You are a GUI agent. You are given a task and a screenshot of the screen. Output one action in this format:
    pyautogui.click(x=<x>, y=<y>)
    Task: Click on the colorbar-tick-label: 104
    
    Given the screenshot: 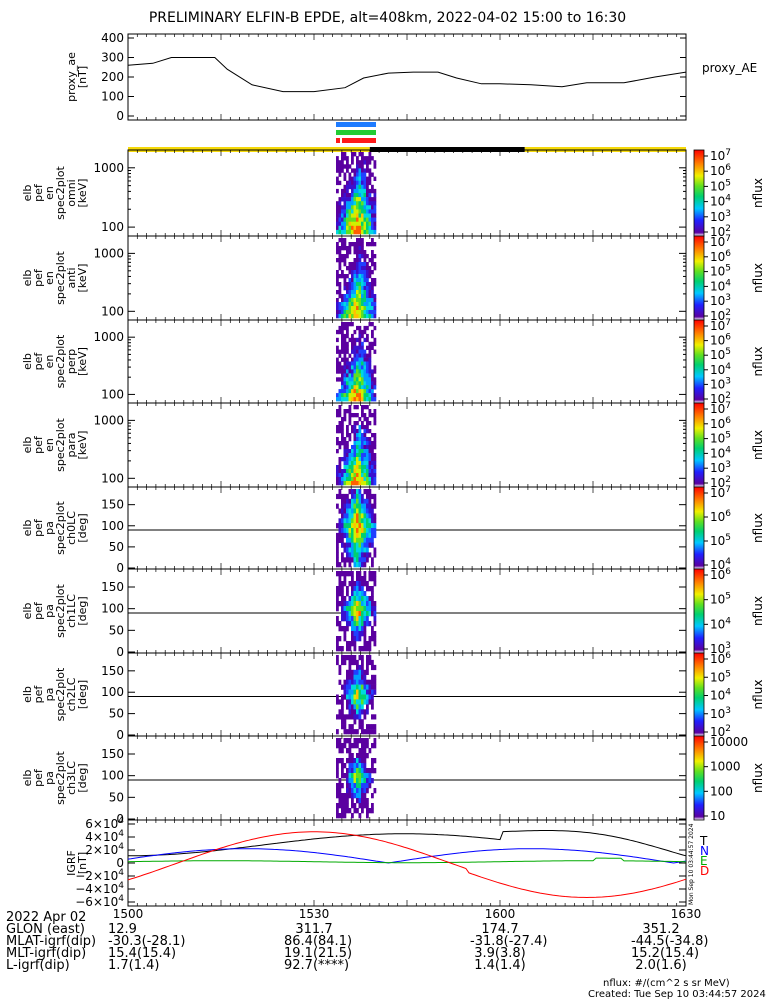 What is the action you would take?
    pyautogui.click(x=720, y=201)
    